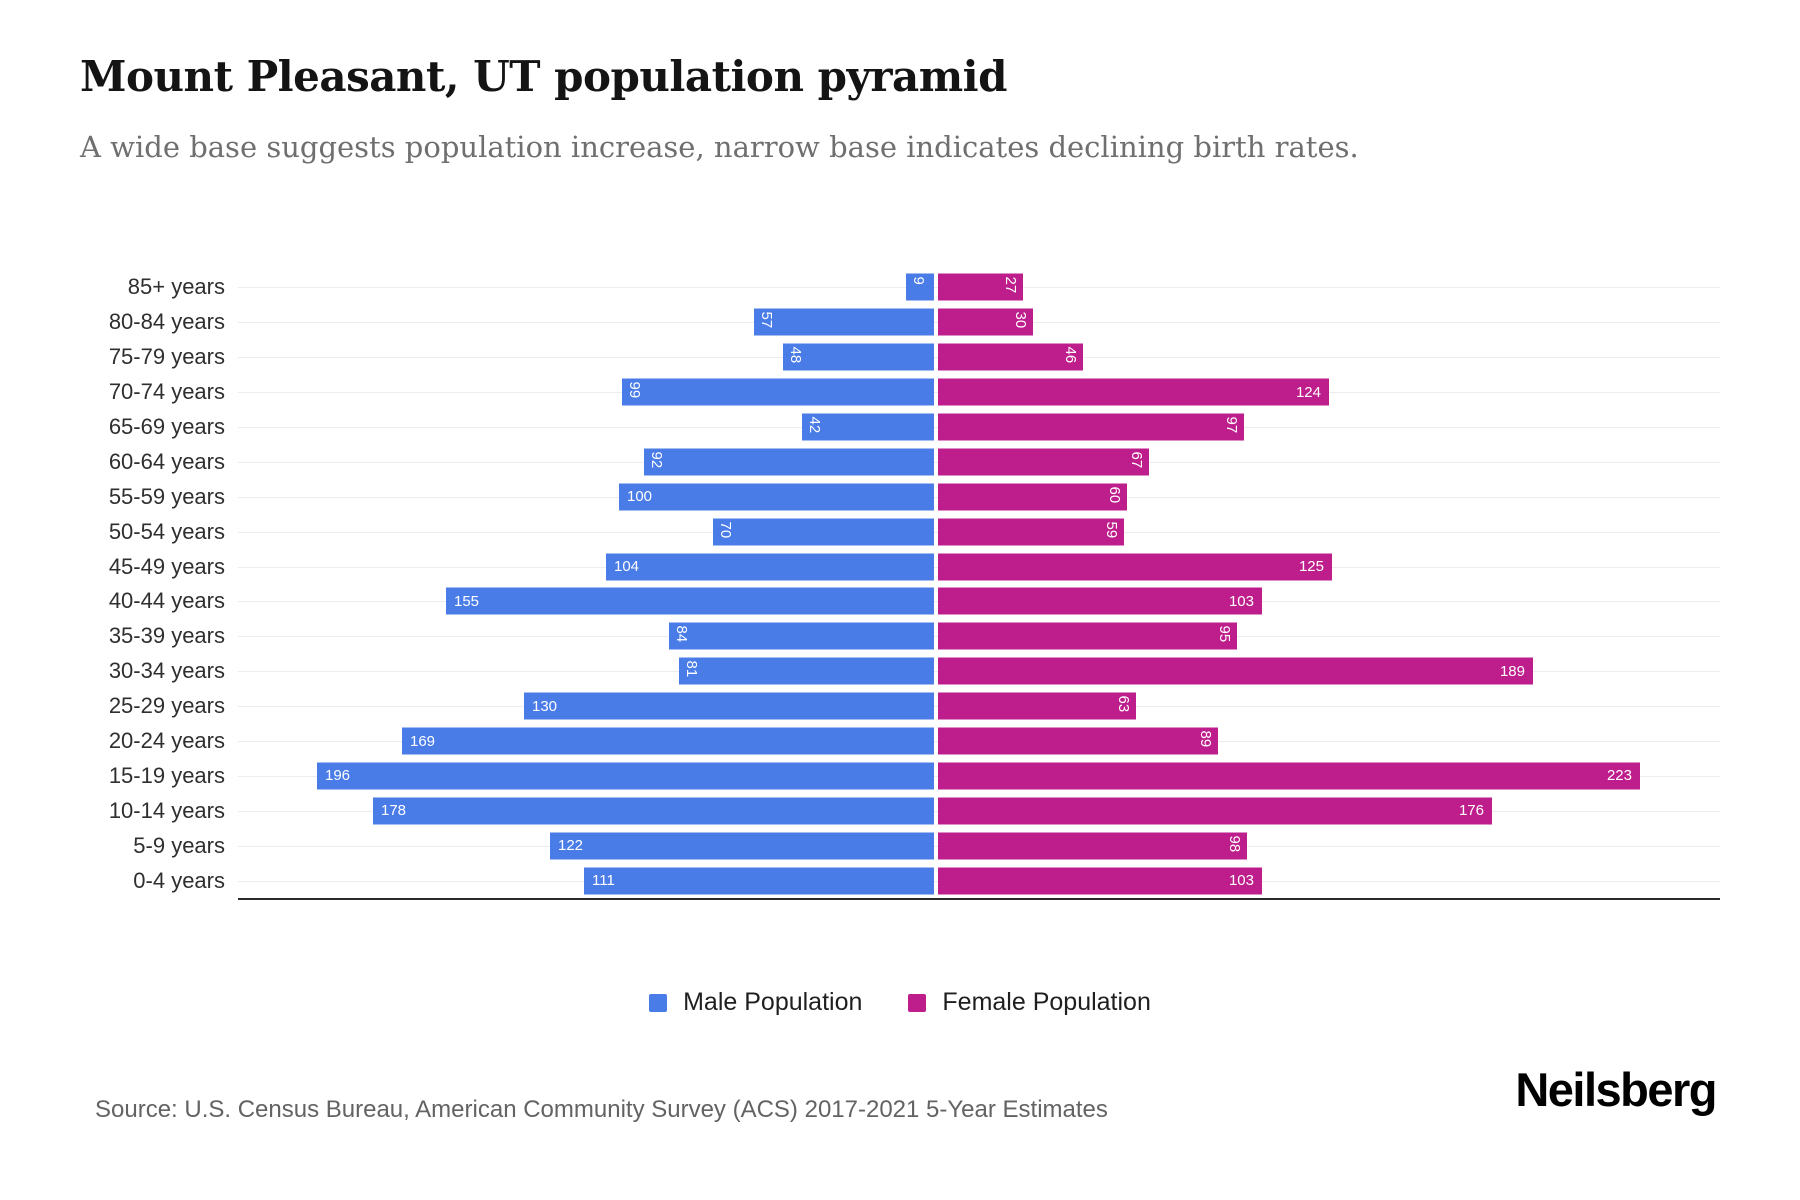 This screenshot has width=1800, height=1200. What do you see at coordinates (166, 322) in the screenshot?
I see `age-group-label: 80-84 years` at bounding box center [166, 322].